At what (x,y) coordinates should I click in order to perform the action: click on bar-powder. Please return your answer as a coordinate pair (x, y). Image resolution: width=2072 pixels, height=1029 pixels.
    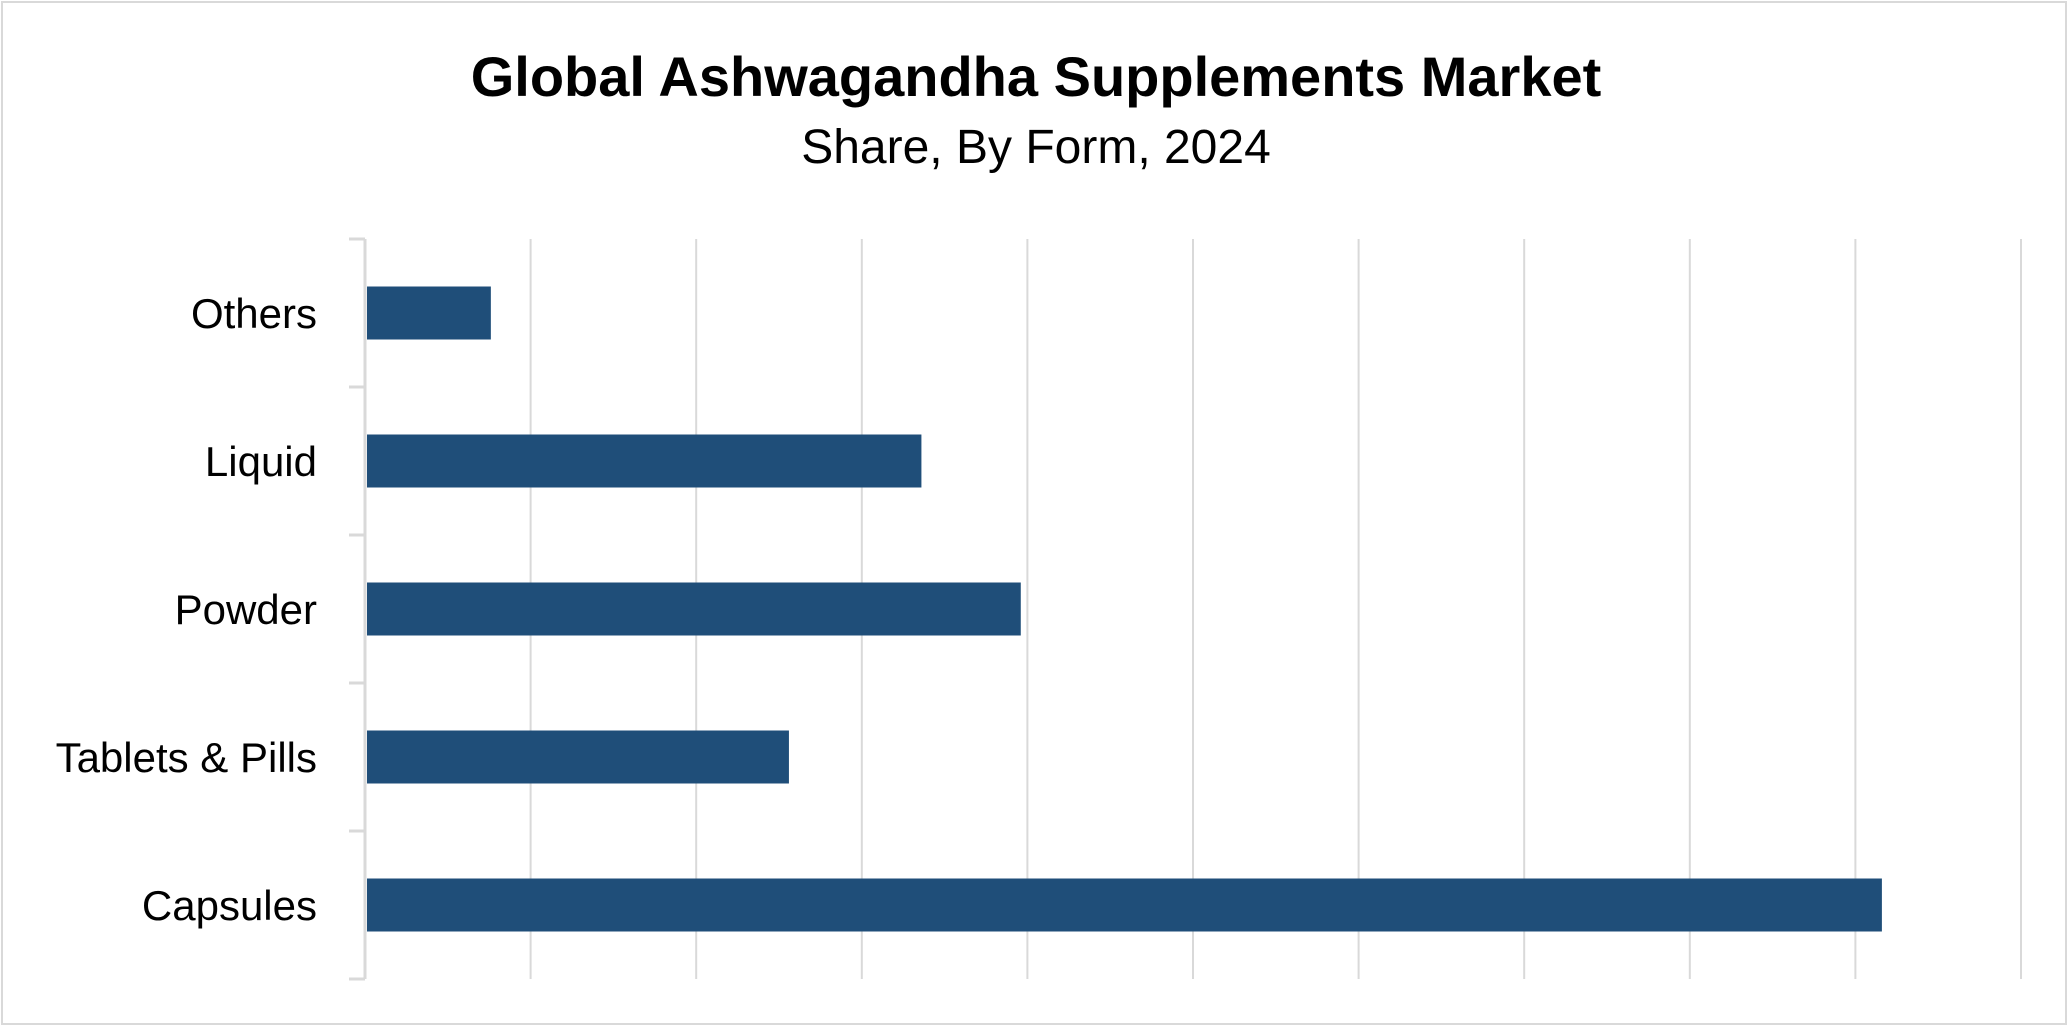
    Looking at the image, I should click on (694, 609).